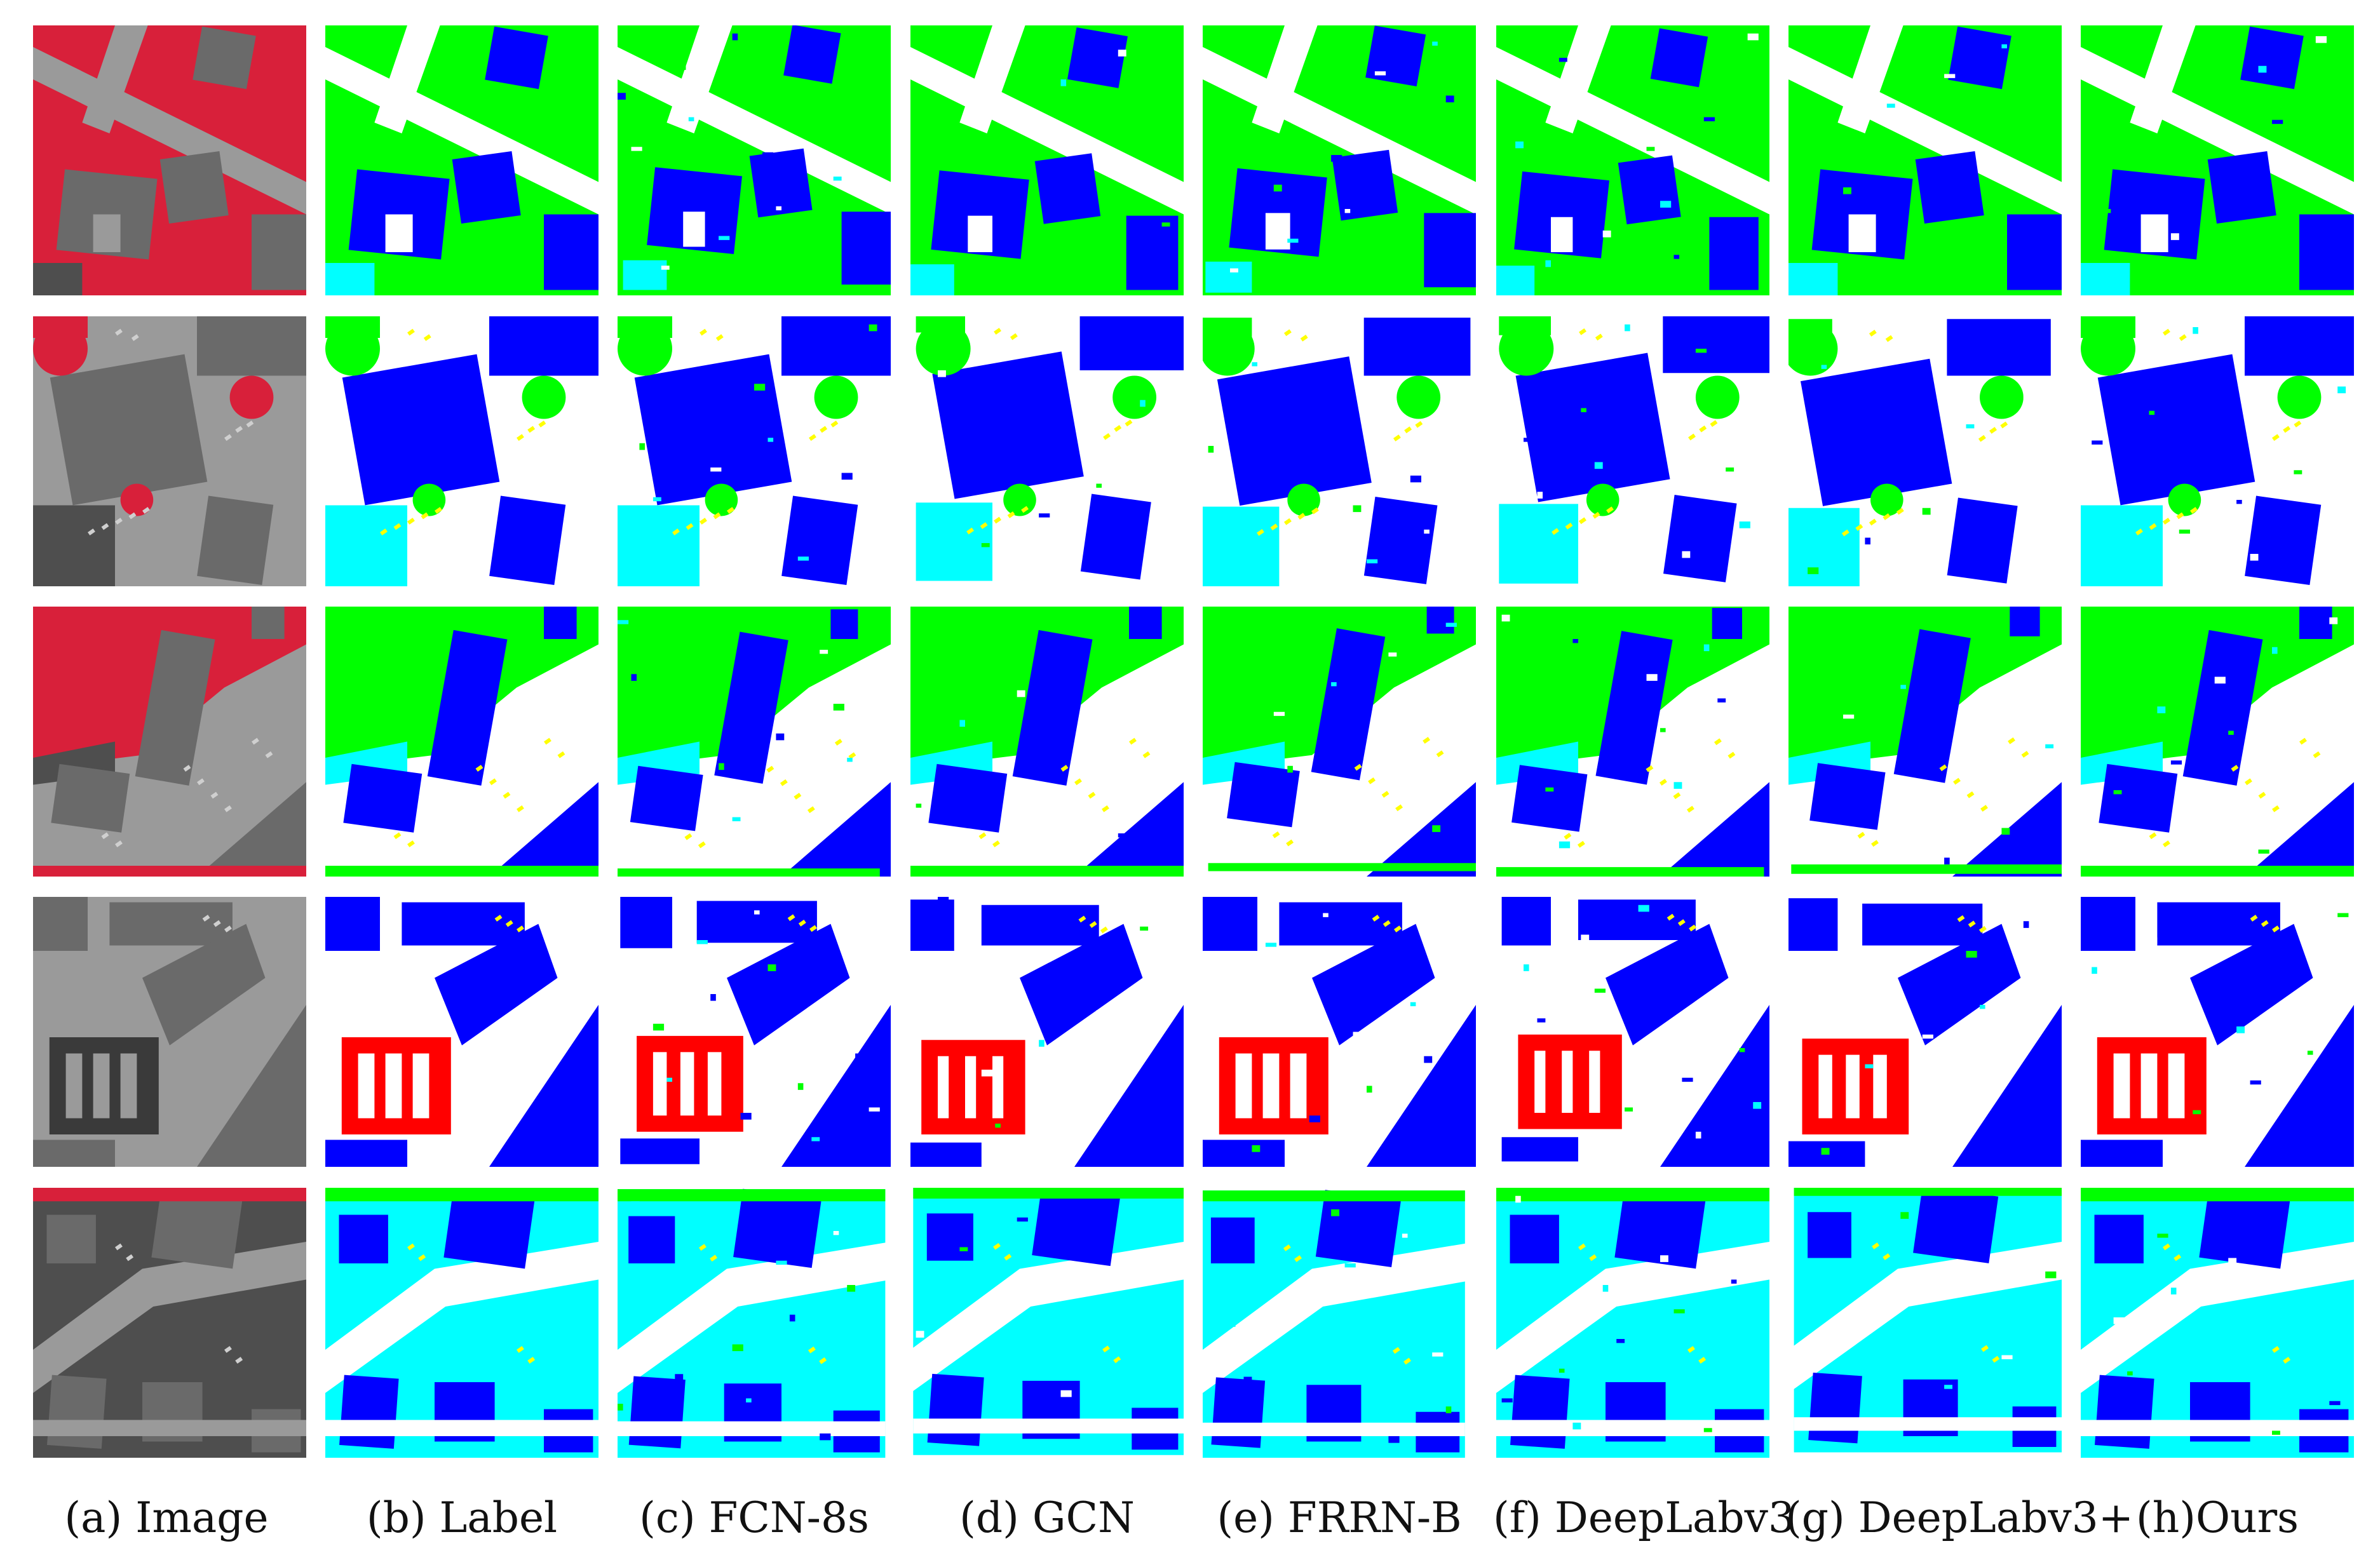 Image resolution: width=2380 pixels, height=1567 pixels. I want to click on caption-frrnb: (e) FRRN-B, so click(1339, 1517).